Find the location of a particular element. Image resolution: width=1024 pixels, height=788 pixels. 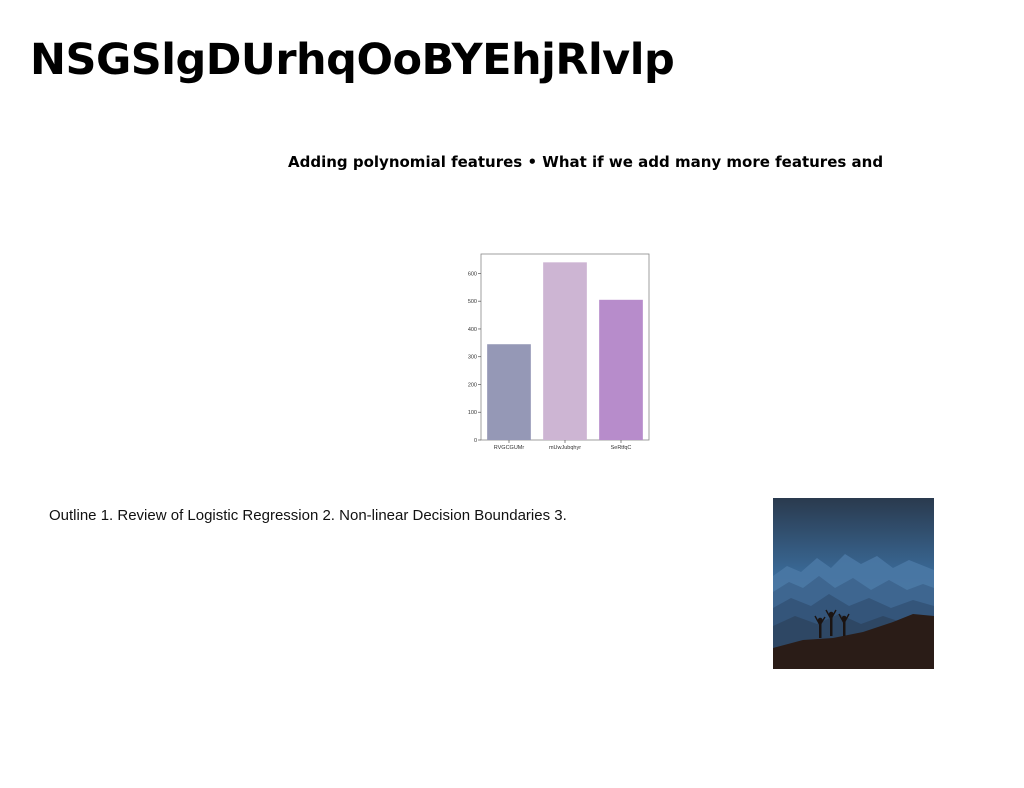

x-tick-label: RVGCGUMr is located at coordinates (509, 448).